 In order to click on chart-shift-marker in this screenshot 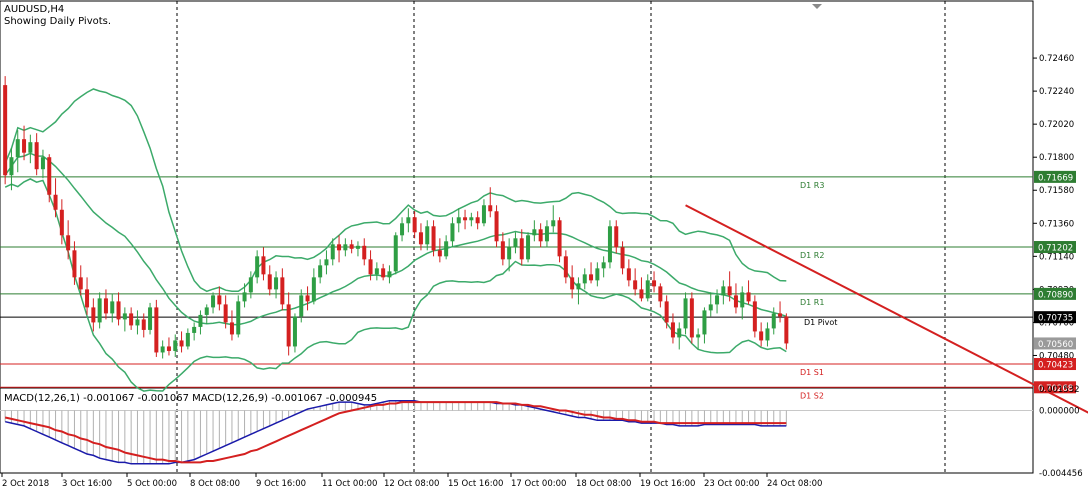, I will do `click(817, 6)`.